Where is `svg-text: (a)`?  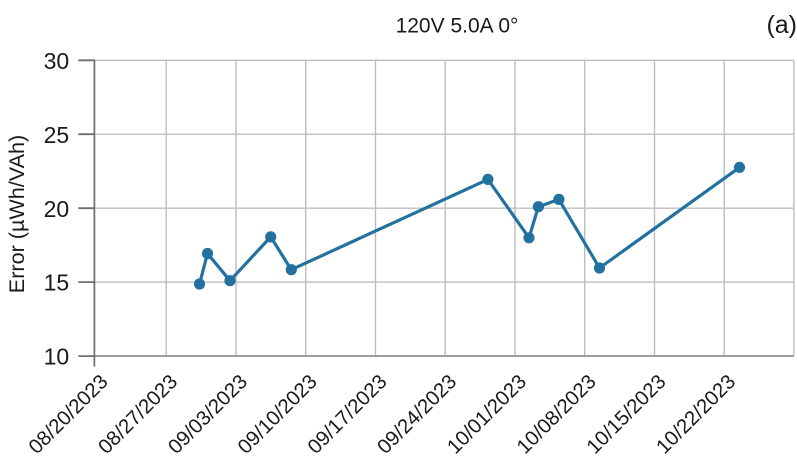
svg-text: (a) is located at coordinates (781, 25).